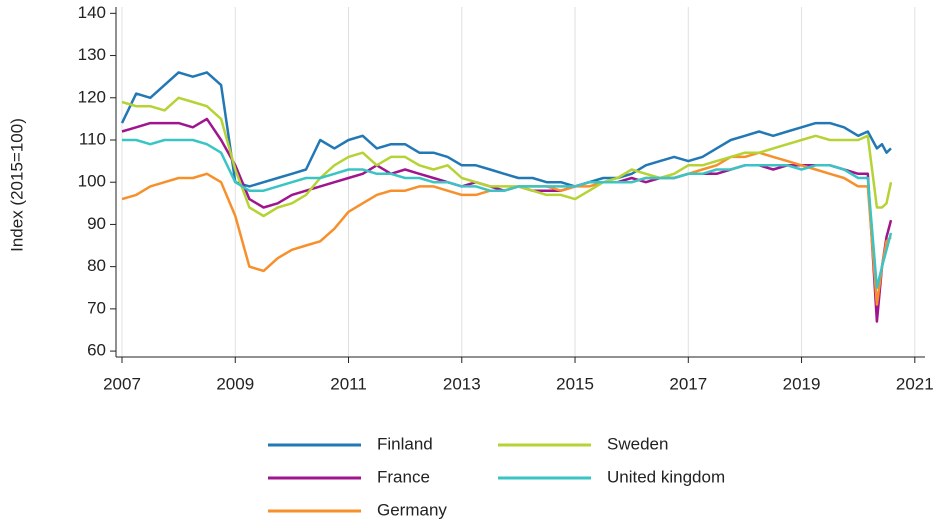 This screenshot has width=943, height=523. What do you see at coordinates (575, 383) in the screenshot?
I see `x-tick-label: 2015` at bounding box center [575, 383].